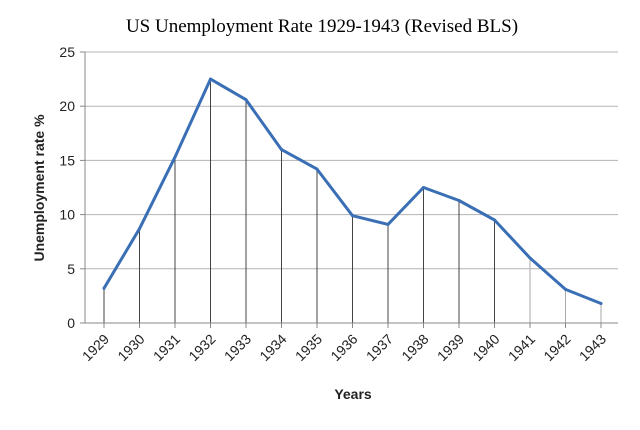 The height and width of the screenshot is (430, 640). I want to click on x-tick-label: 1943, so click(592, 347).